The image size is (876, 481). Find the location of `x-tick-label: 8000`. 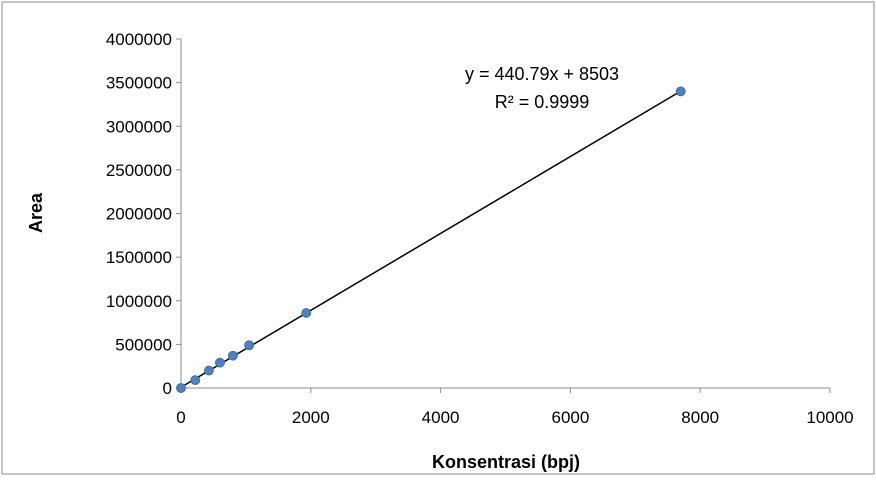

x-tick-label: 8000 is located at coordinates (700, 417).